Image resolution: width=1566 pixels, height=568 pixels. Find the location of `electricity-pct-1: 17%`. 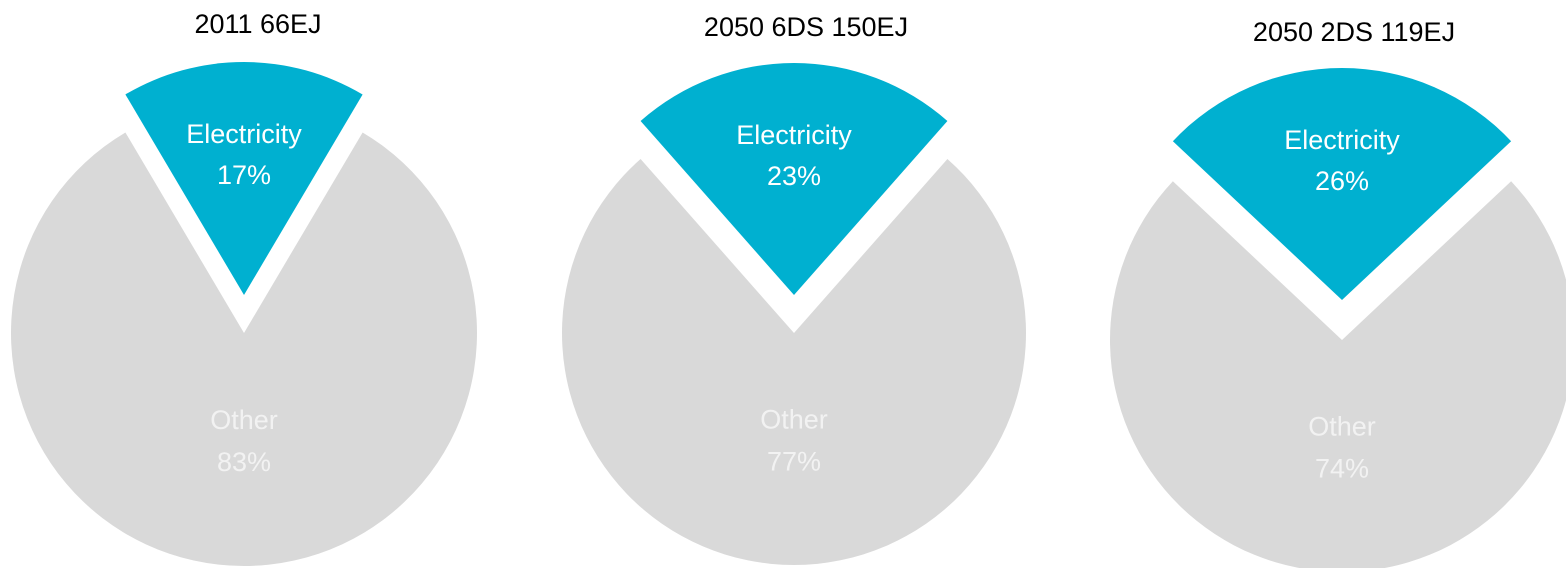

electricity-pct-1: 17% is located at coordinates (244, 175).